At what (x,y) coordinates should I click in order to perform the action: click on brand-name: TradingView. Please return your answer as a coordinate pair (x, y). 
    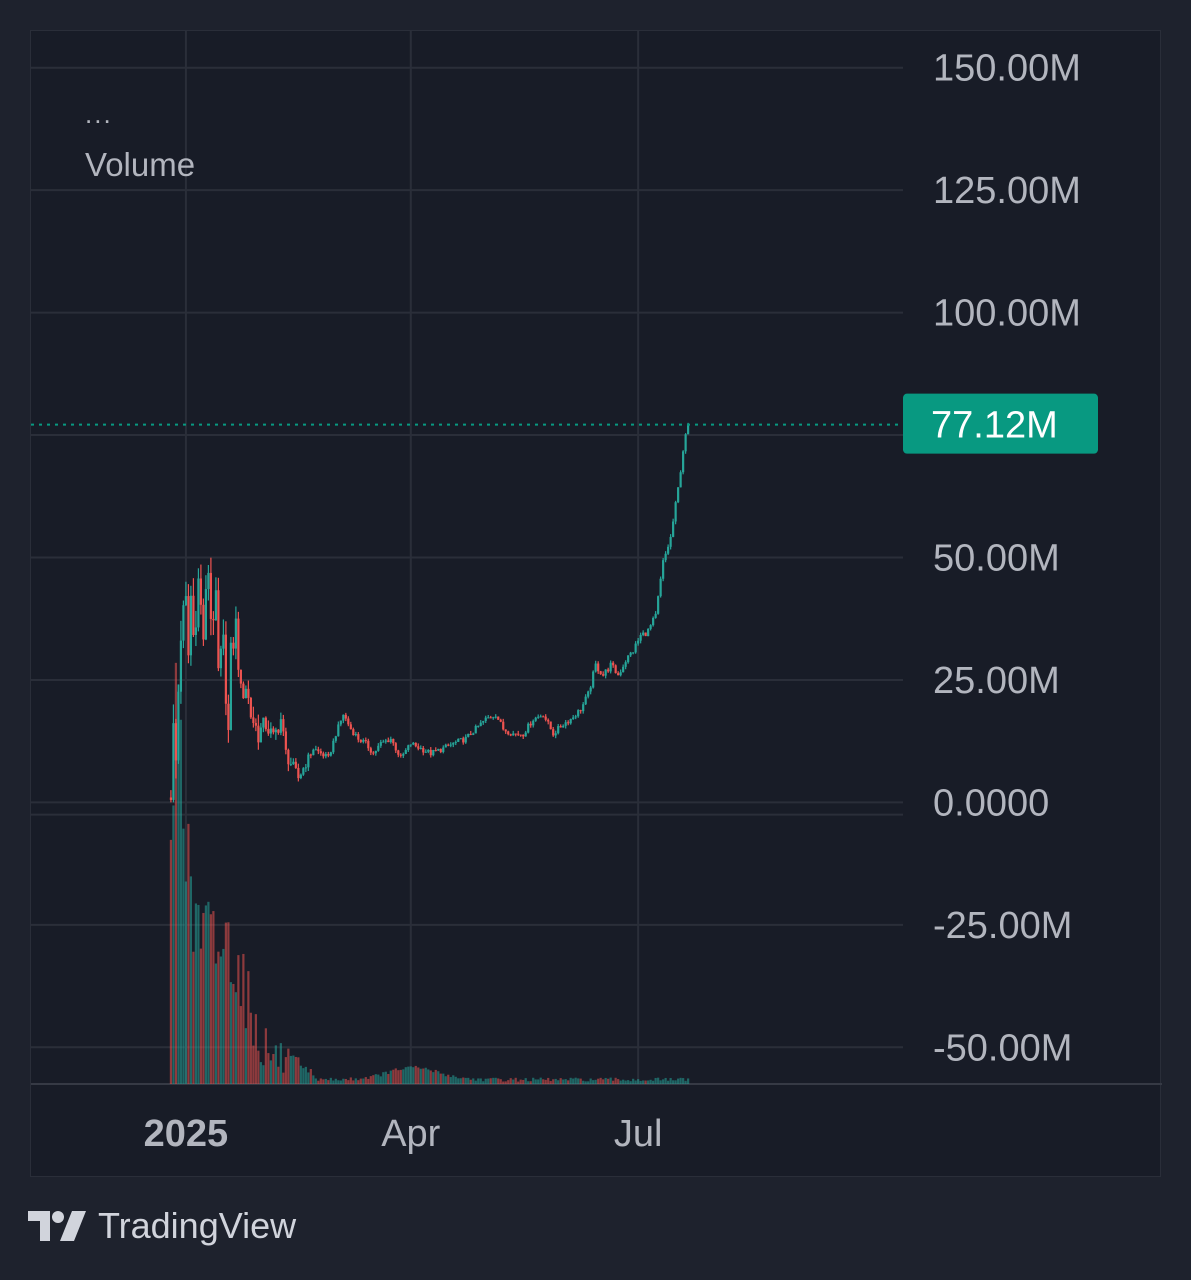
    Looking at the image, I should click on (197, 1225).